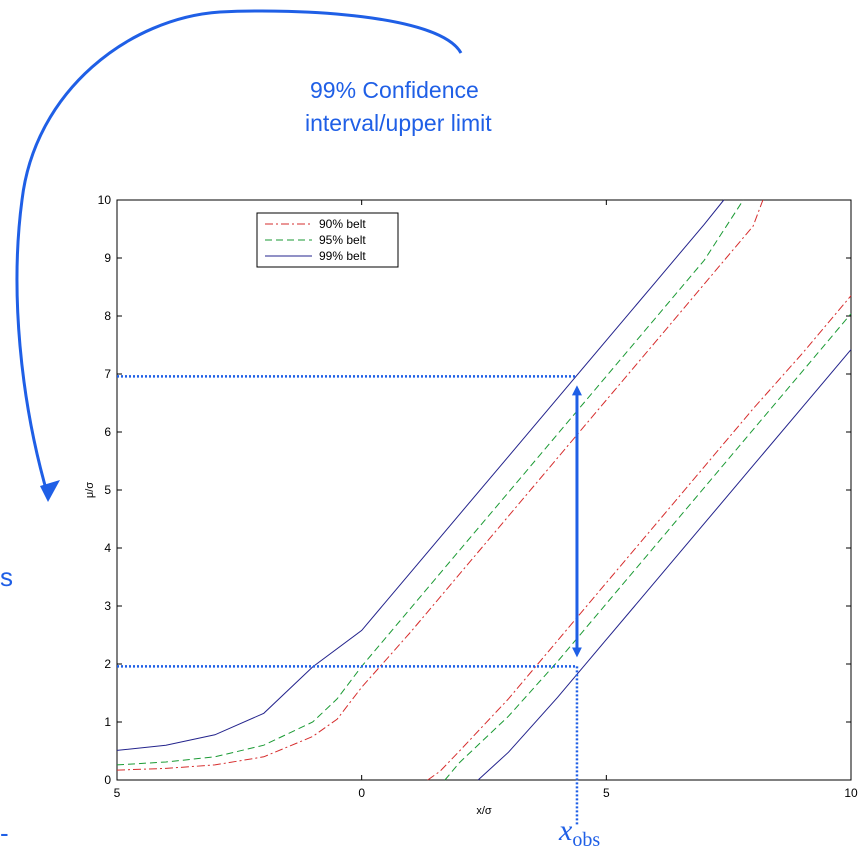 This screenshot has height=861, width=861. What do you see at coordinates (107, 606) in the screenshot?
I see `y-tick-label: 3` at bounding box center [107, 606].